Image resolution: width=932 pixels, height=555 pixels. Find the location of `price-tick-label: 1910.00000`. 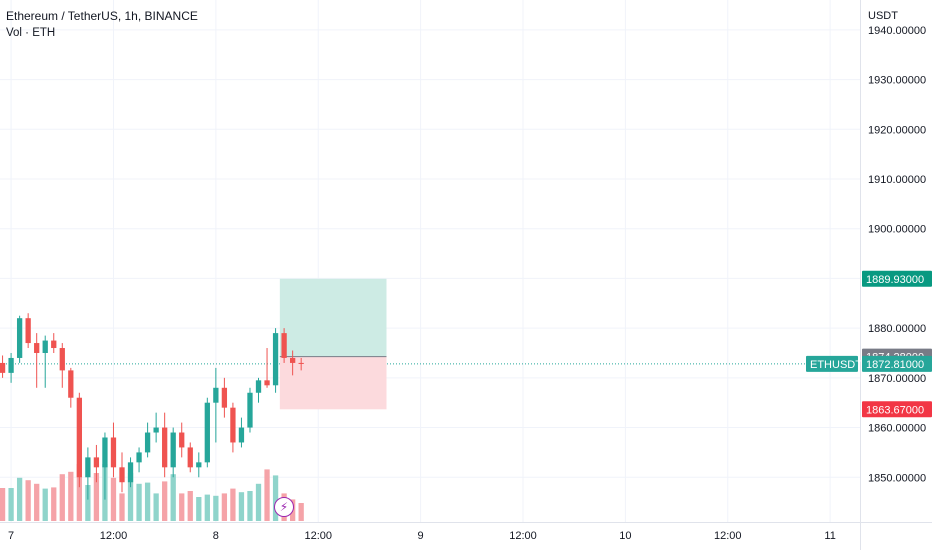

price-tick-label: 1910.00000 is located at coordinates (897, 180).